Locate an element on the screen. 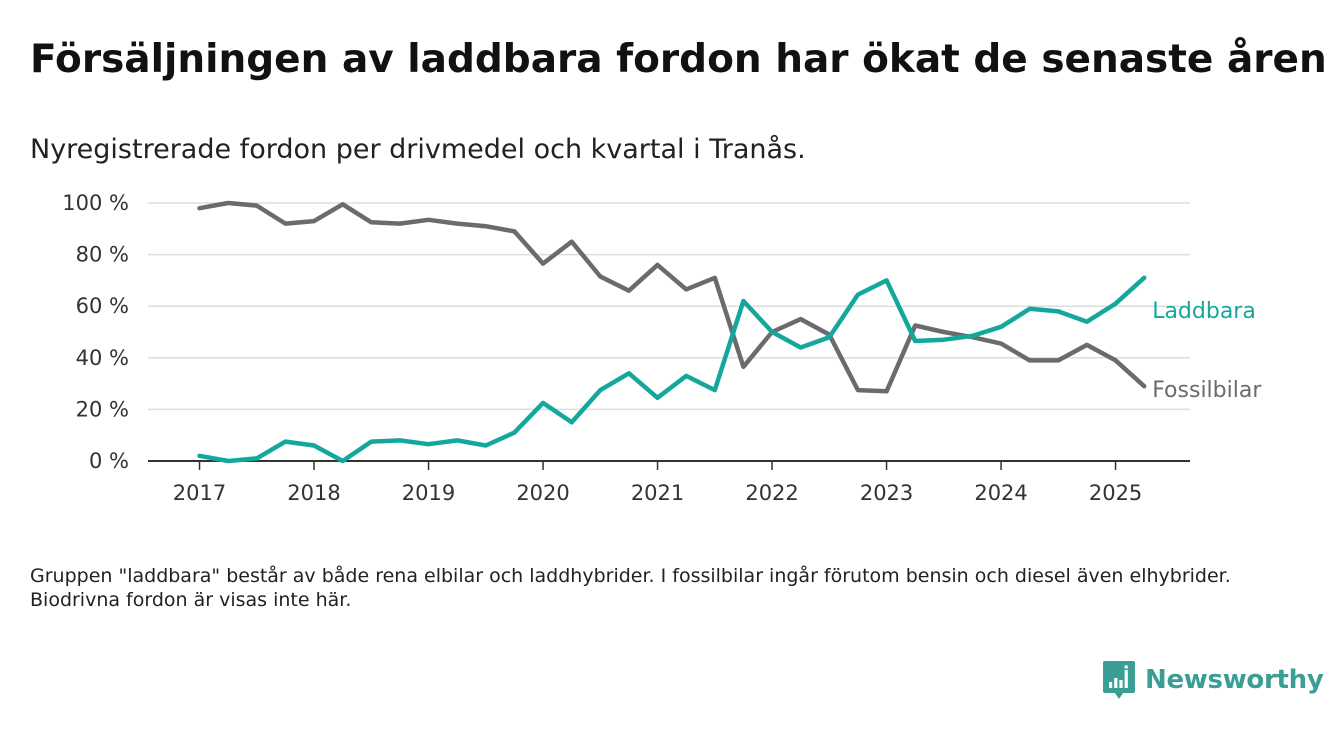 This screenshot has width=1340, height=733. x-tick-label: 2022 is located at coordinates (771, 493).